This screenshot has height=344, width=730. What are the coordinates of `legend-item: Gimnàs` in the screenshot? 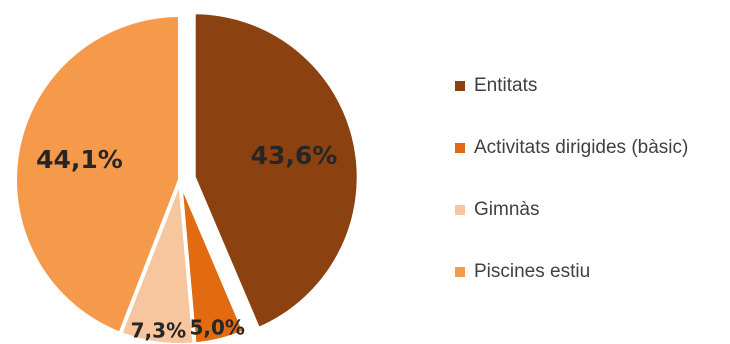 It's located at (571, 210).